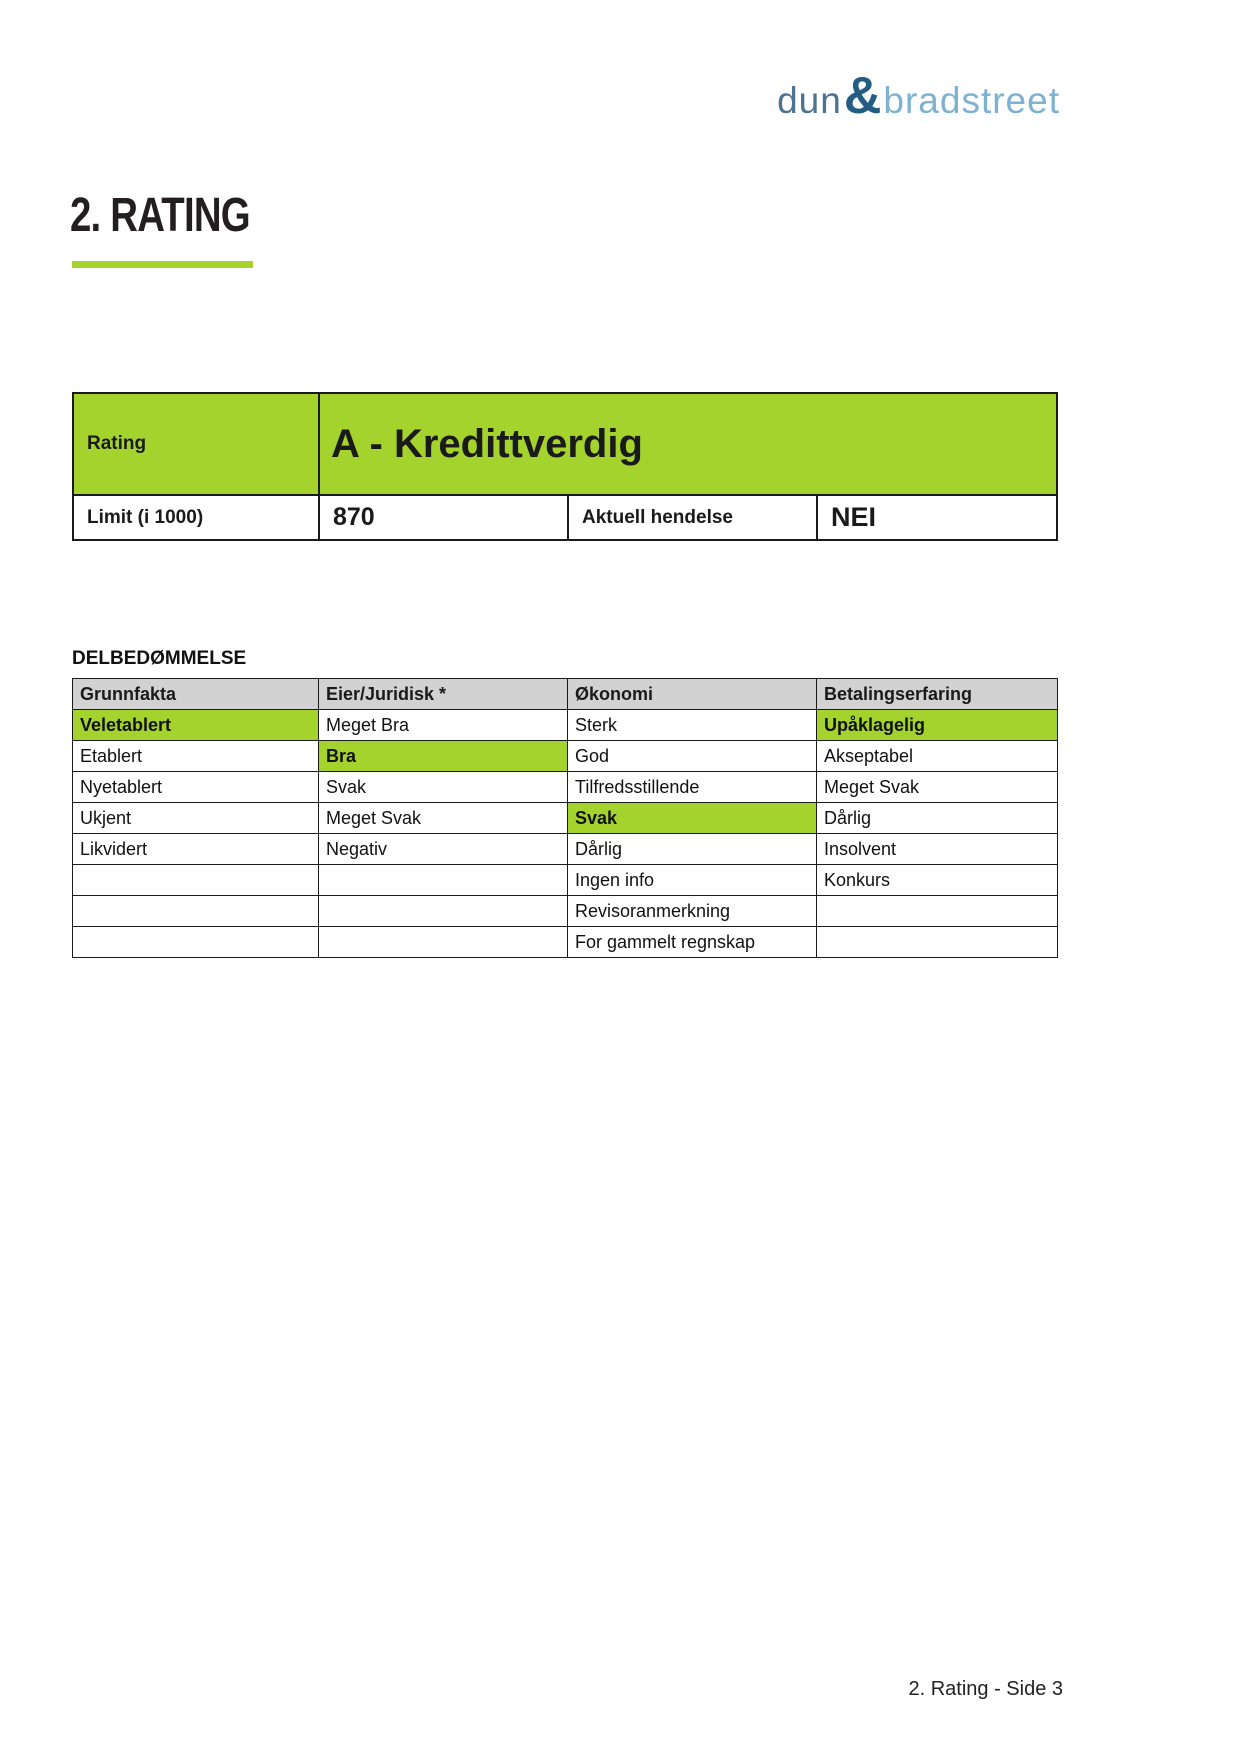 This screenshot has width=1241, height=1754. I want to click on assessment-cell: Upåklagelig, so click(937, 725).